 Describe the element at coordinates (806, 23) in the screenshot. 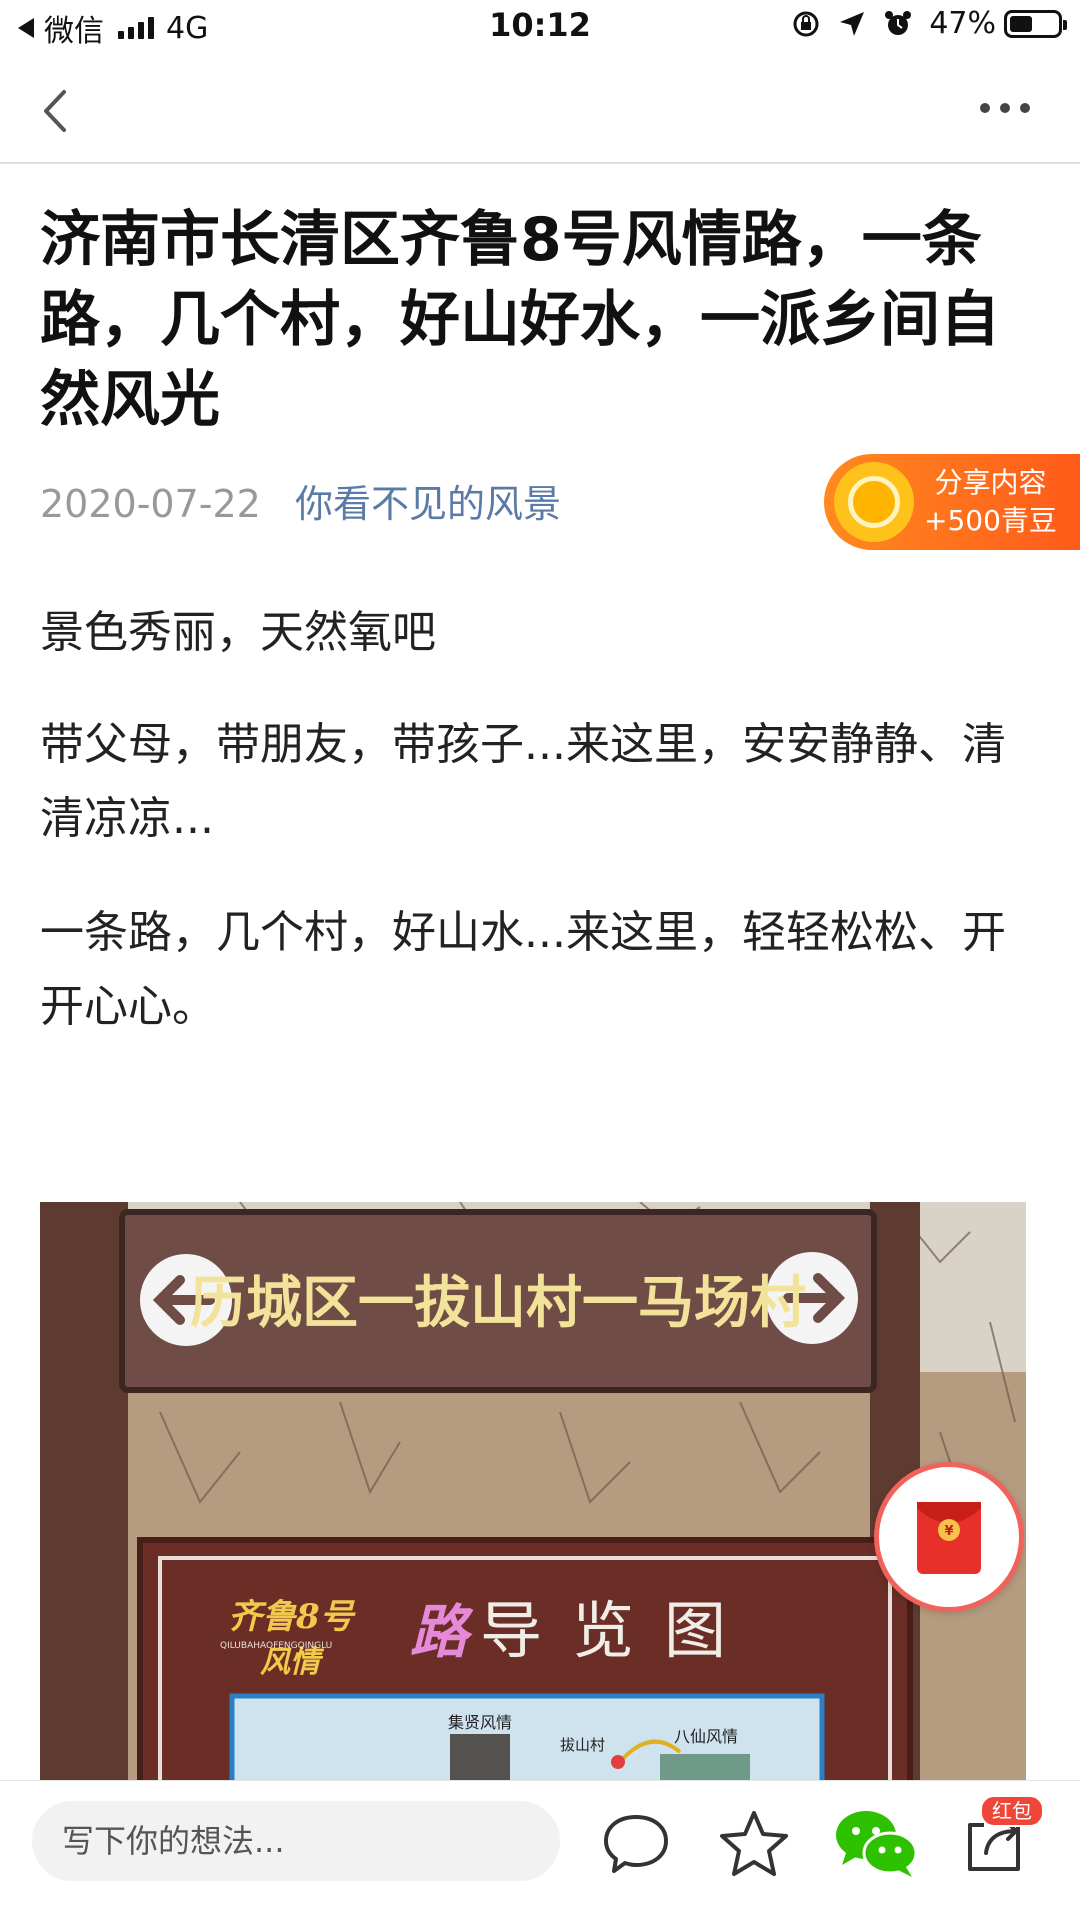

I see `rotation-lock-icon` at that location.